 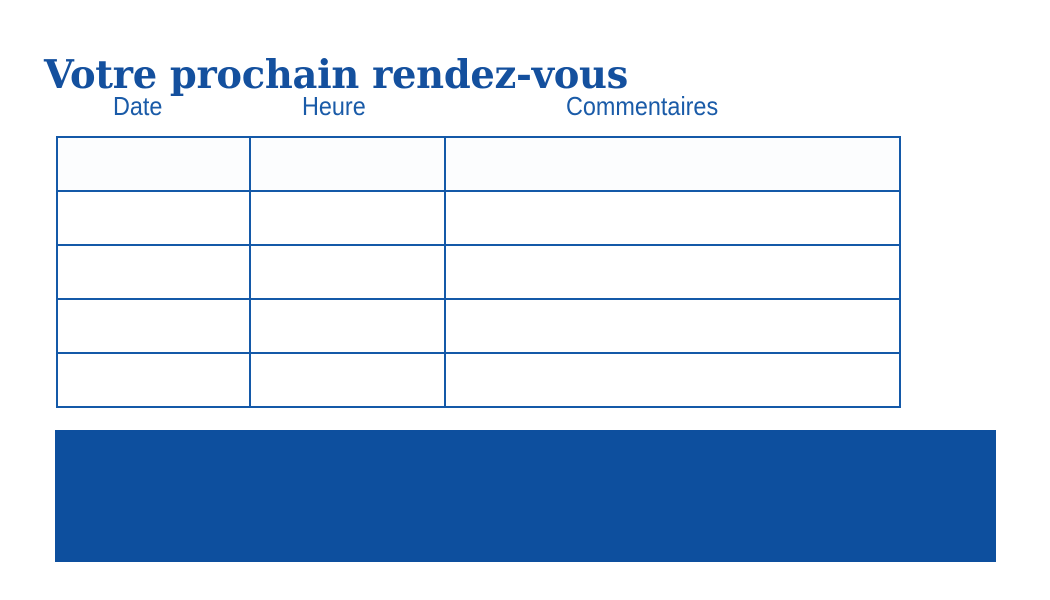 I want to click on column-header-date: Date, so click(x=138, y=106).